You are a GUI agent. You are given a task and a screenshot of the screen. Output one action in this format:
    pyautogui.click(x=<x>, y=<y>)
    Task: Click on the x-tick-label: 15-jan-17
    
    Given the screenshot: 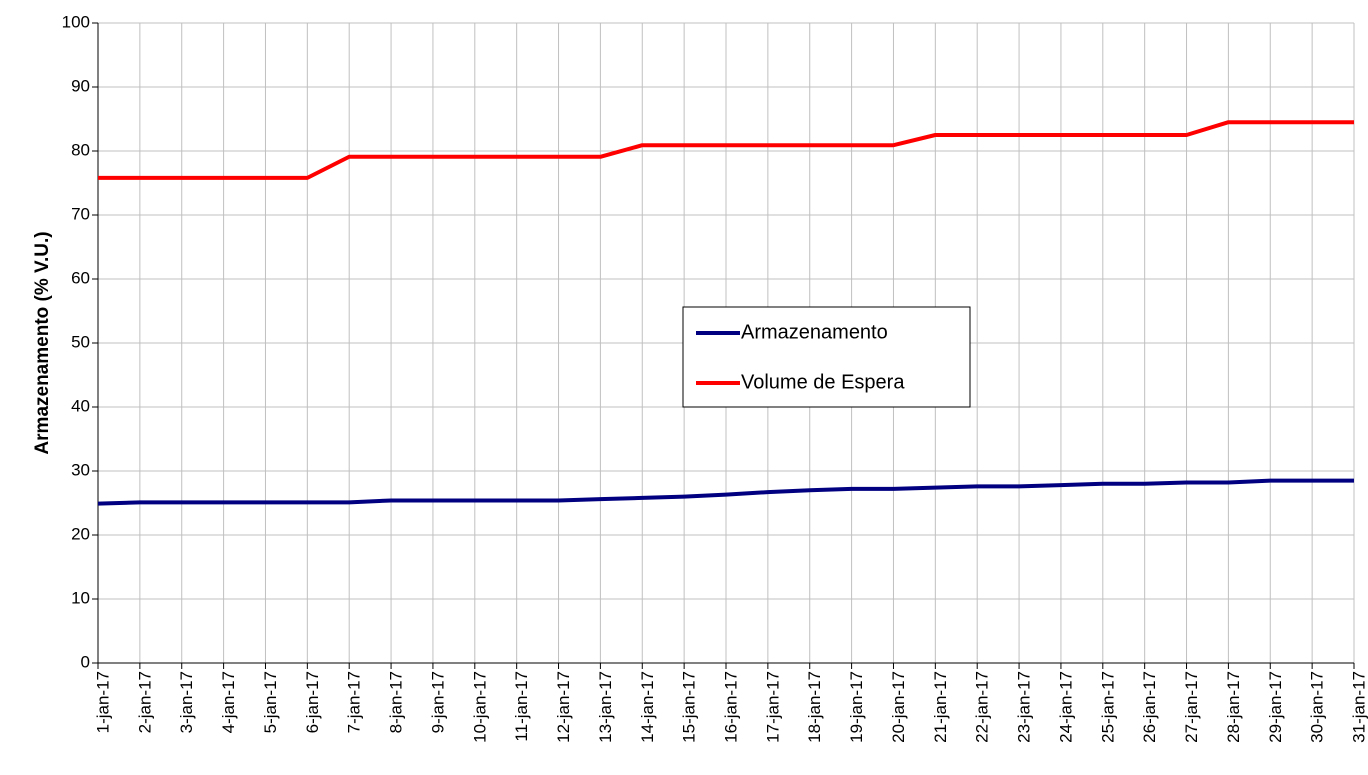 What is the action you would take?
    pyautogui.click(x=689, y=707)
    